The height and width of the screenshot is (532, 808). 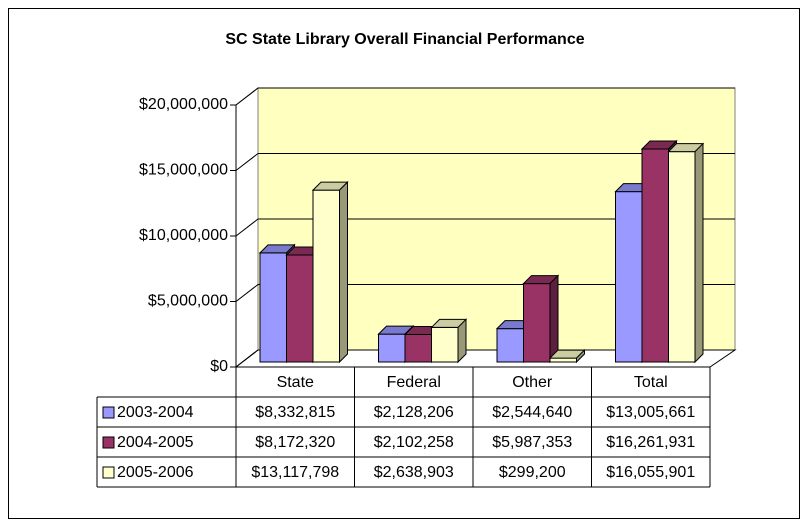 I want to click on data-label: $16,055,901, so click(x=650, y=472).